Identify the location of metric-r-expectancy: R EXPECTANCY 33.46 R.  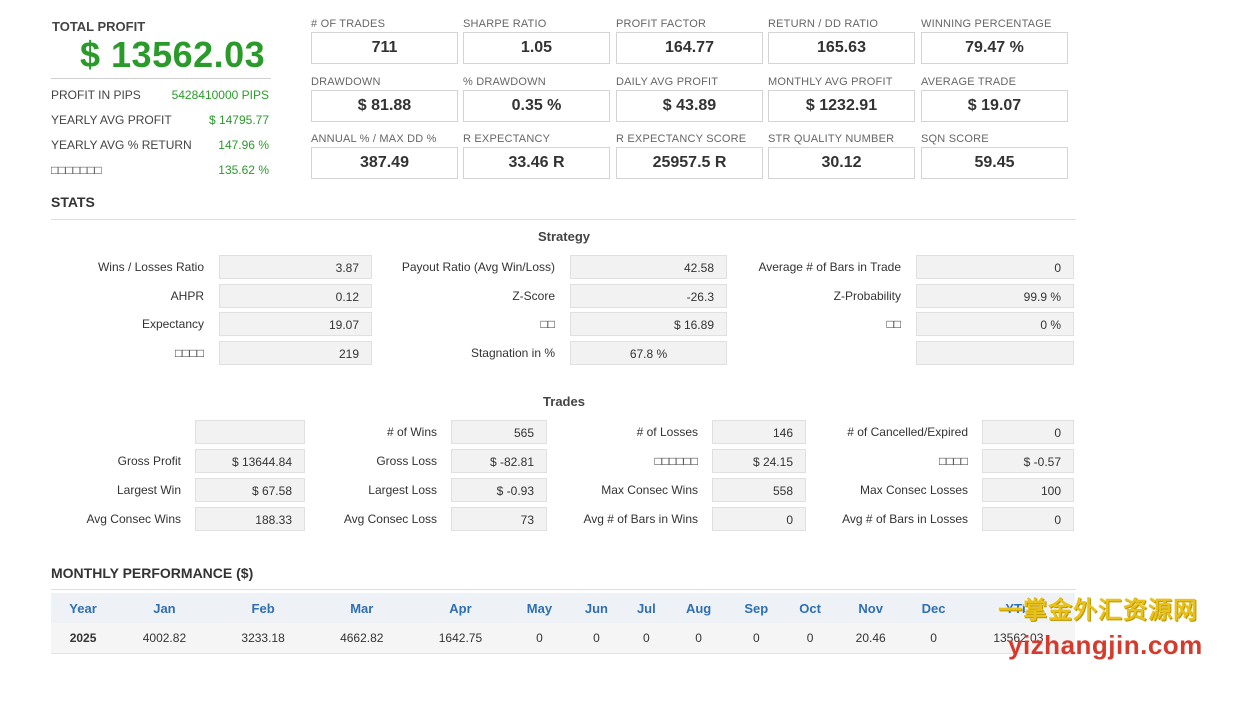
(536, 156).